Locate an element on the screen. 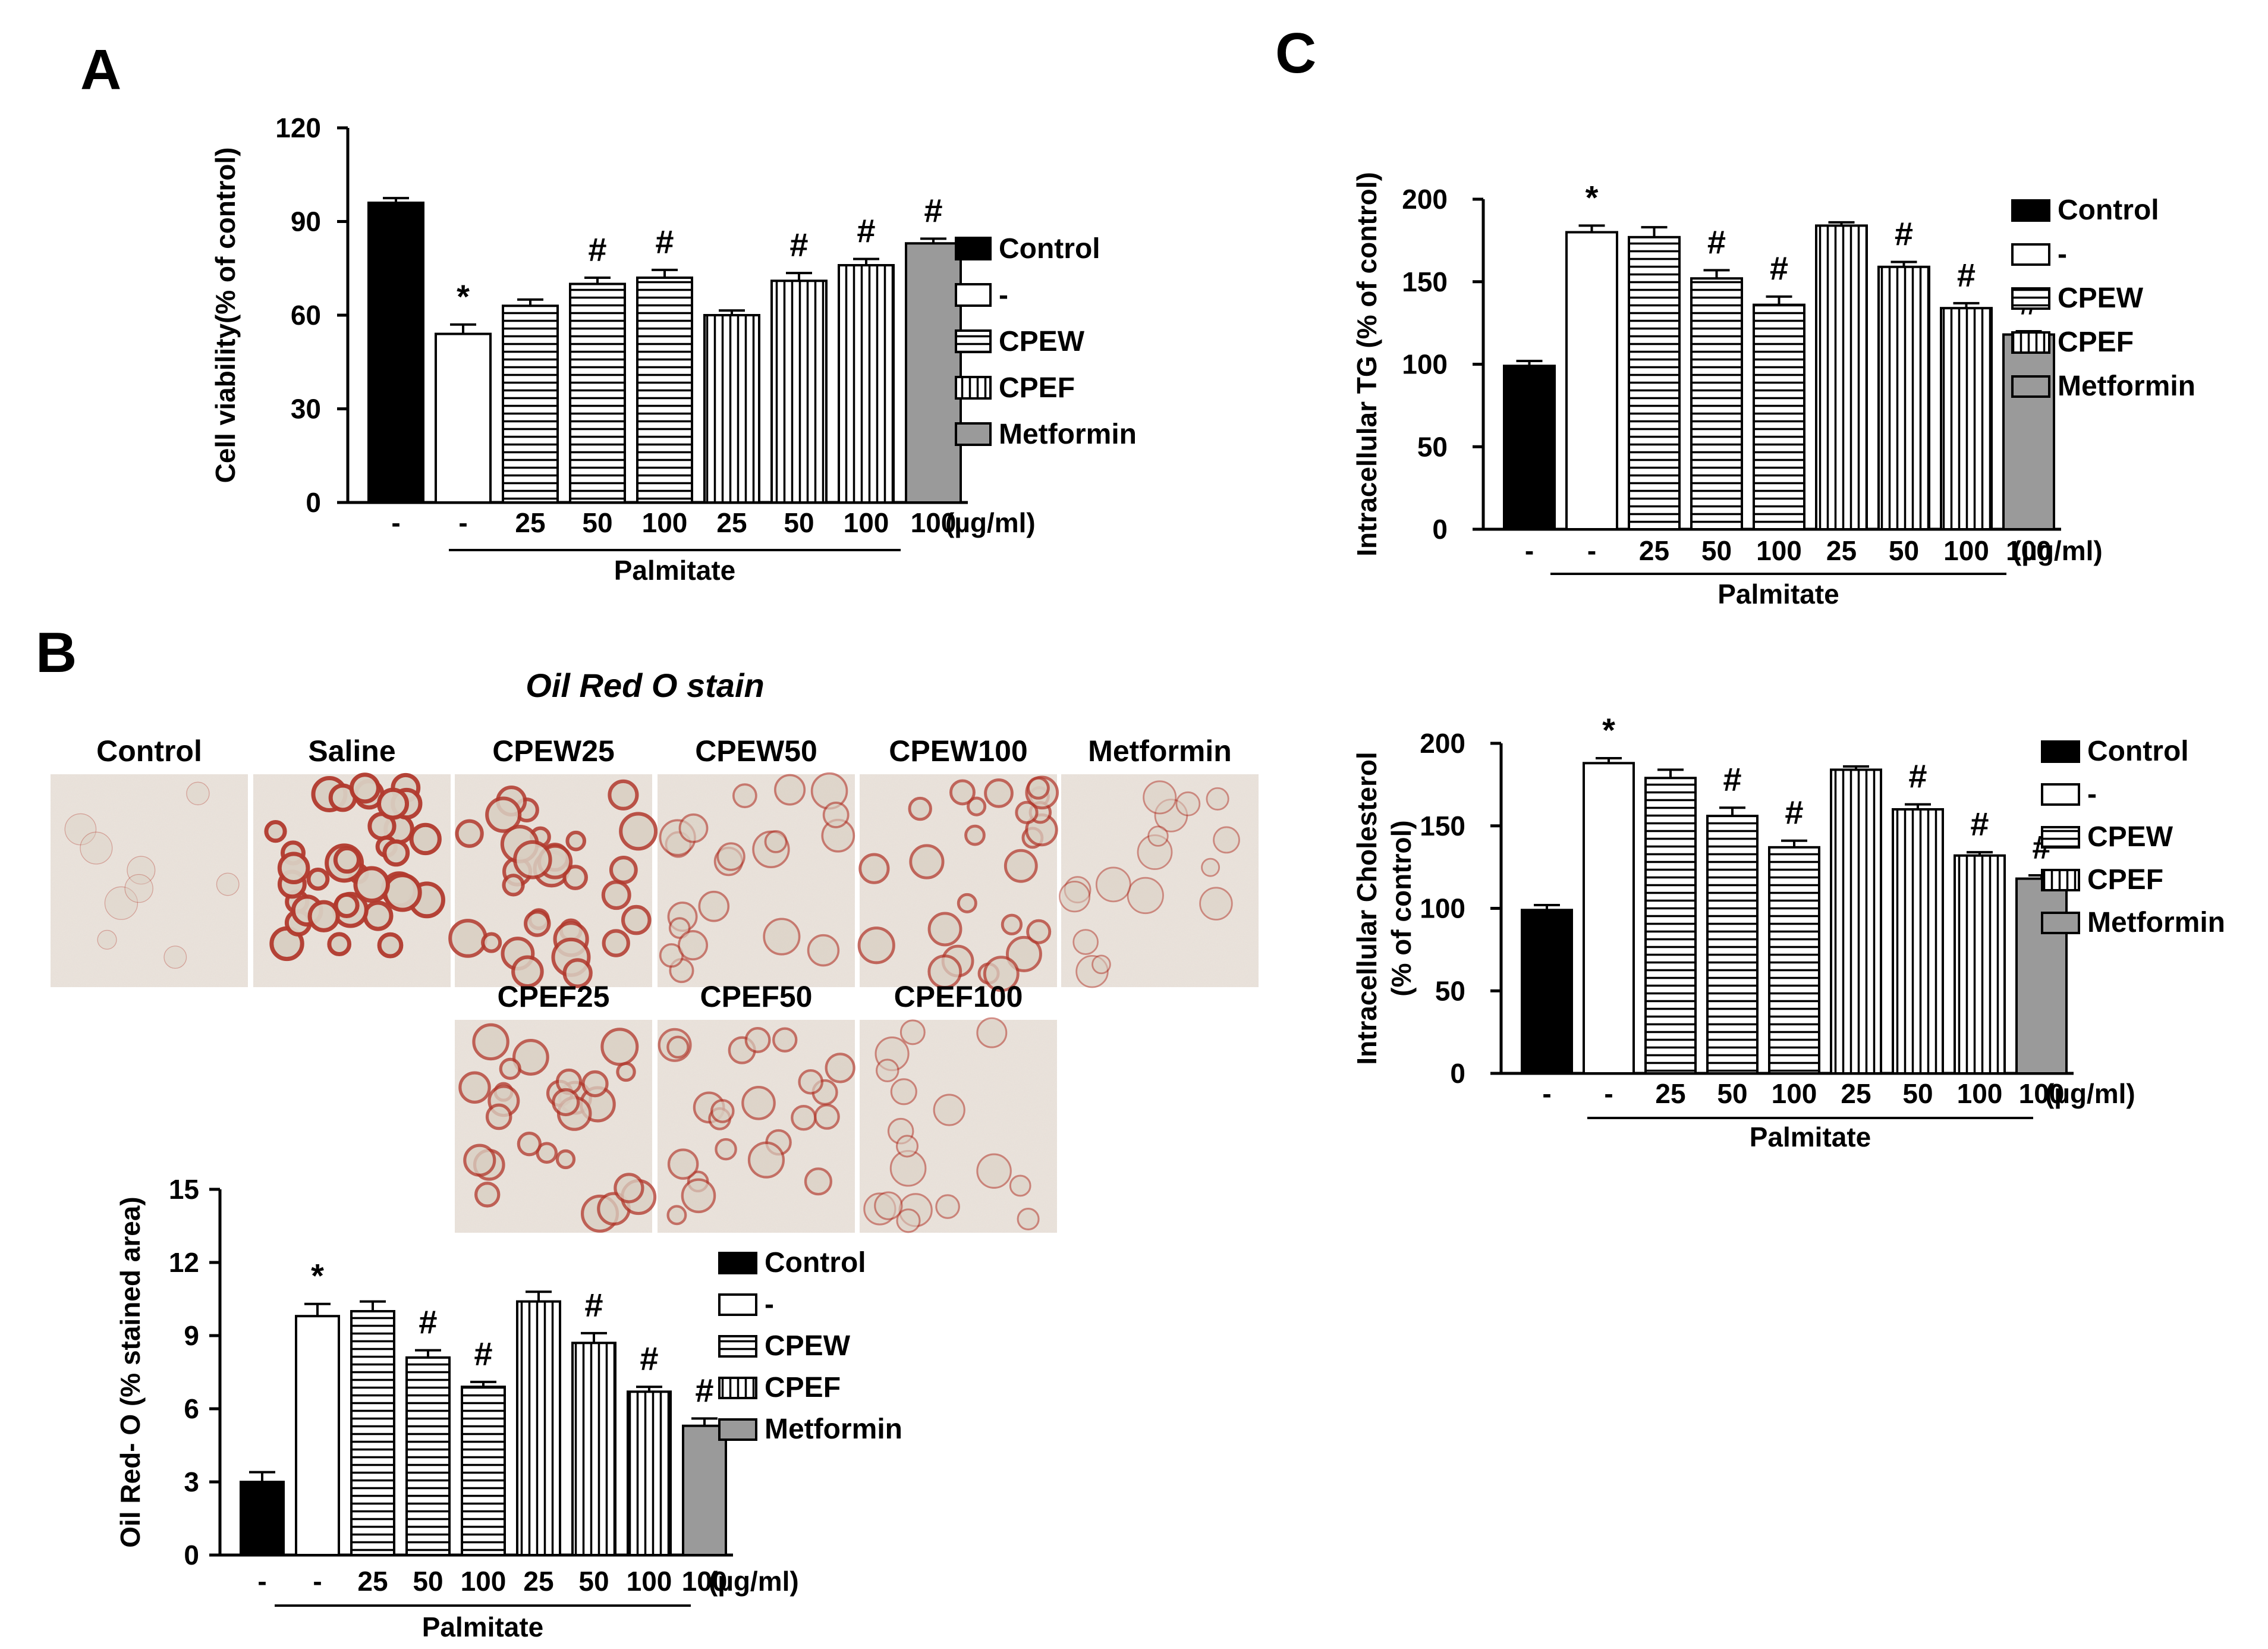 This screenshot has width=2268, height=1649. bar-metformin is located at coordinates (705, 1490).